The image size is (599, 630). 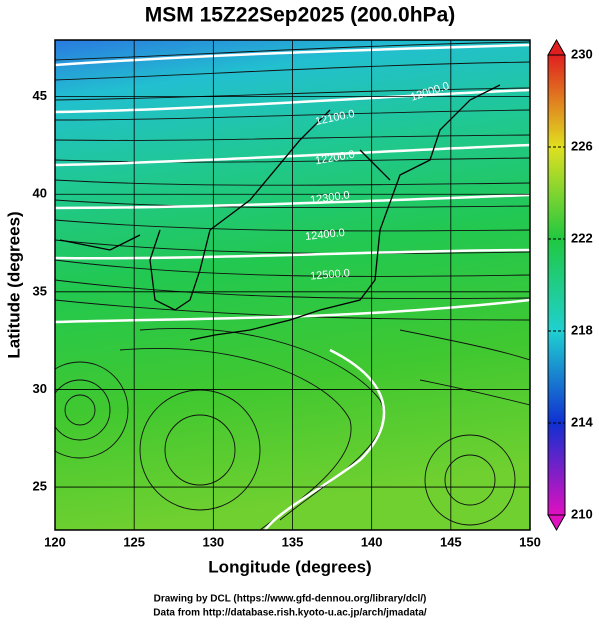 I want to click on x-tick-label: 130, so click(x=213, y=541).